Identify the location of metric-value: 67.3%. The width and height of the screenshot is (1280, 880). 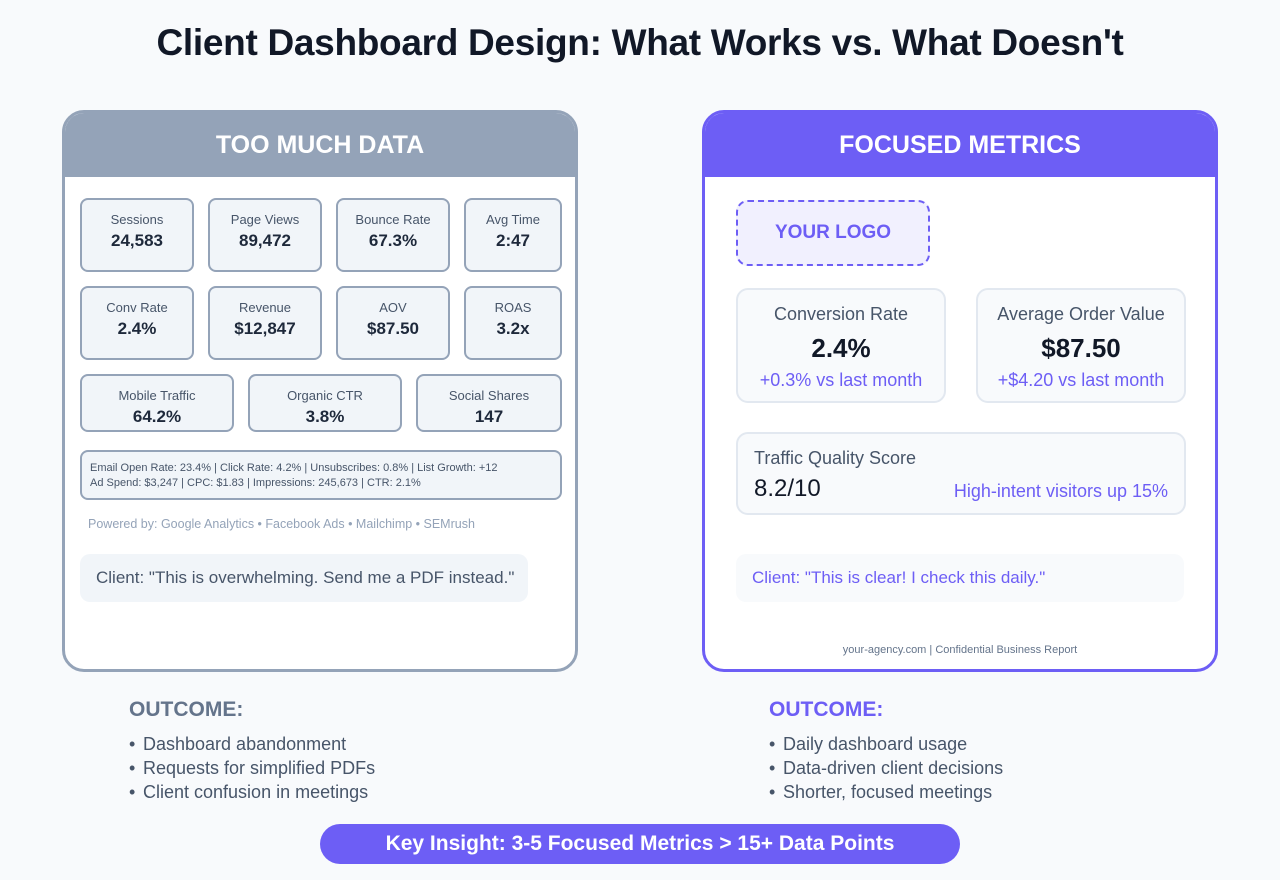
(393, 240).